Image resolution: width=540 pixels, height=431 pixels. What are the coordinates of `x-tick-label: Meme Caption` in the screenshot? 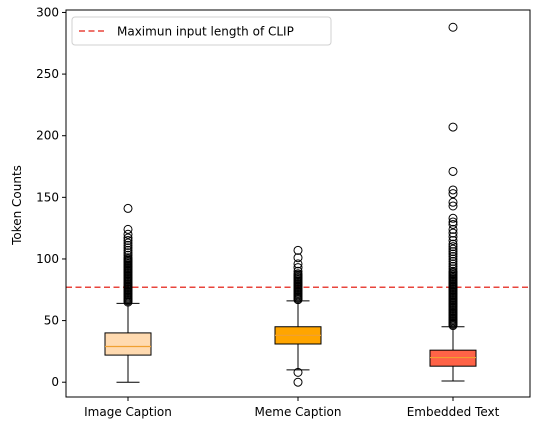 It's located at (298, 412).